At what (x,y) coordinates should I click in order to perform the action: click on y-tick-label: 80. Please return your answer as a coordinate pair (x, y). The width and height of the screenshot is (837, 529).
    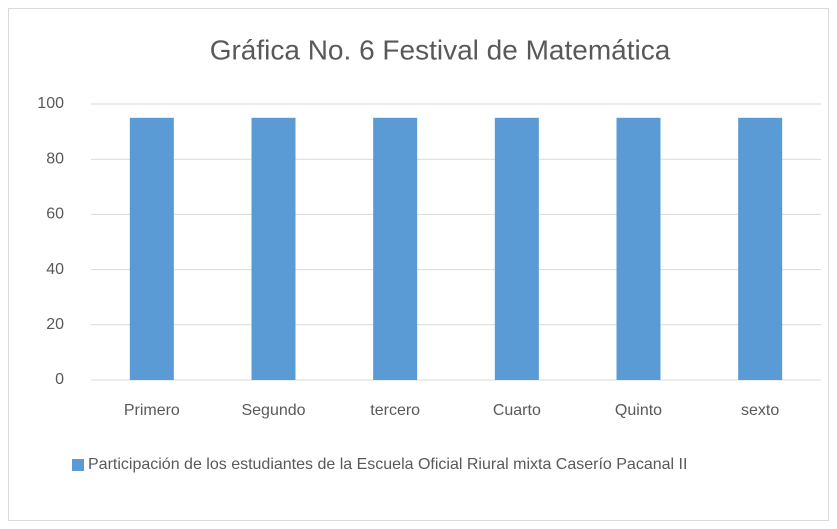
    Looking at the image, I should click on (55, 158).